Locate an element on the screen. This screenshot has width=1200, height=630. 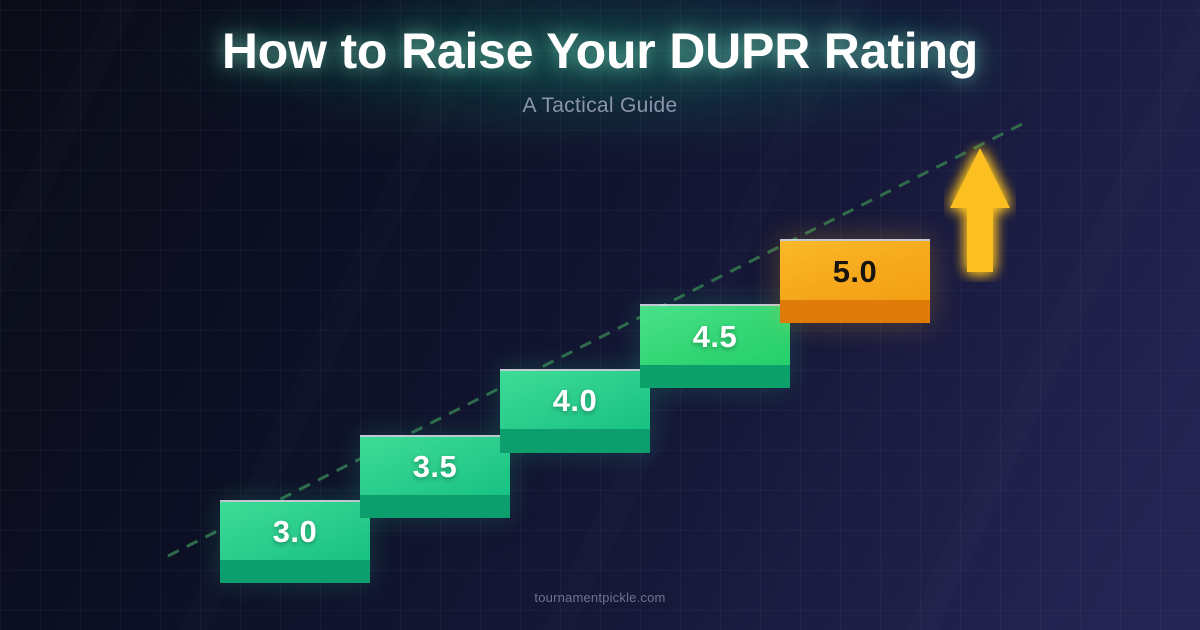
footer-site: tournamentpickle.com is located at coordinates (600, 597).